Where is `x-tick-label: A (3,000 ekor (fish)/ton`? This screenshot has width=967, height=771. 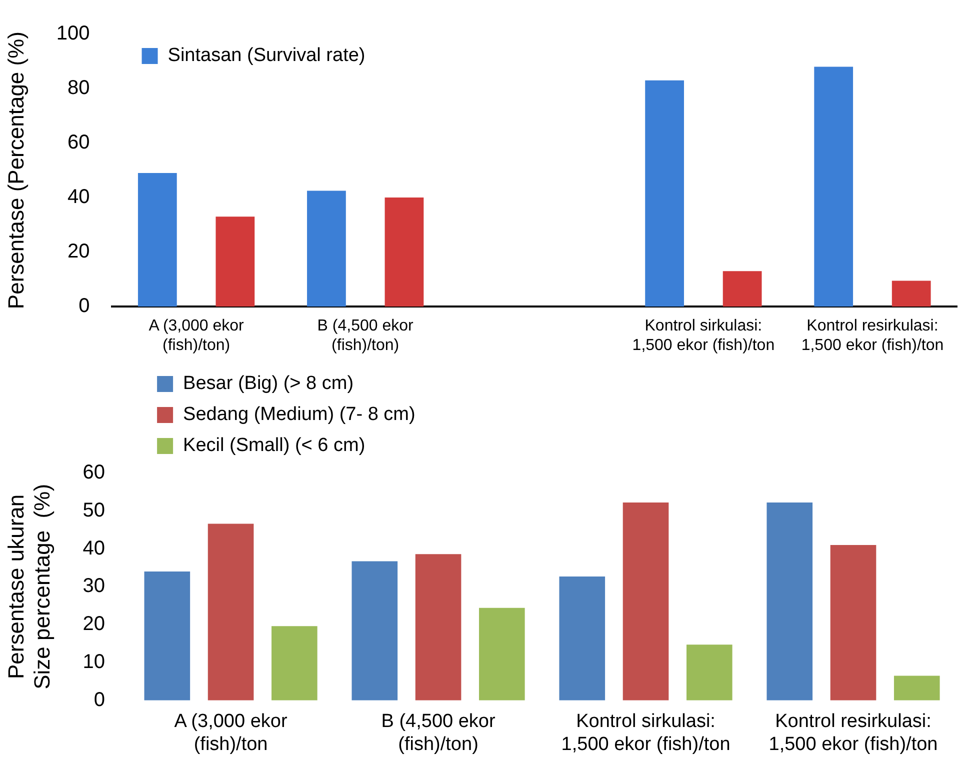 x-tick-label: A (3,000 ekor (fish)/ton is located at coordinates (231, 733).